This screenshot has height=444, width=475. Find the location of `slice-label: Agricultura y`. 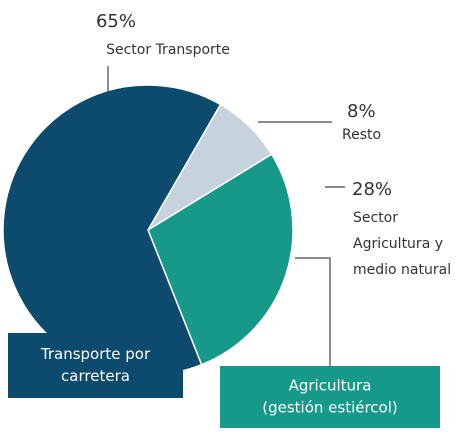

slice-label: Agricultura y is located at coordinates (398, 244).